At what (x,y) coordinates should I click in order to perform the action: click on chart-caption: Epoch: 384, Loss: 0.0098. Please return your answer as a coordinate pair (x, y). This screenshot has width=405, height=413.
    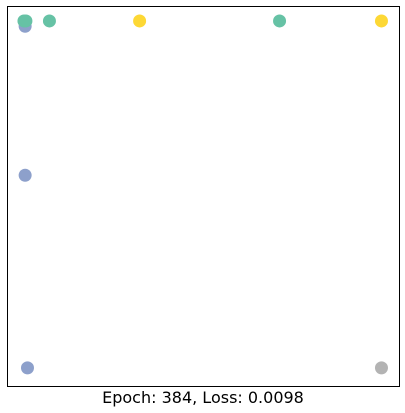
    Looking at the image, I should click on (203, 397).